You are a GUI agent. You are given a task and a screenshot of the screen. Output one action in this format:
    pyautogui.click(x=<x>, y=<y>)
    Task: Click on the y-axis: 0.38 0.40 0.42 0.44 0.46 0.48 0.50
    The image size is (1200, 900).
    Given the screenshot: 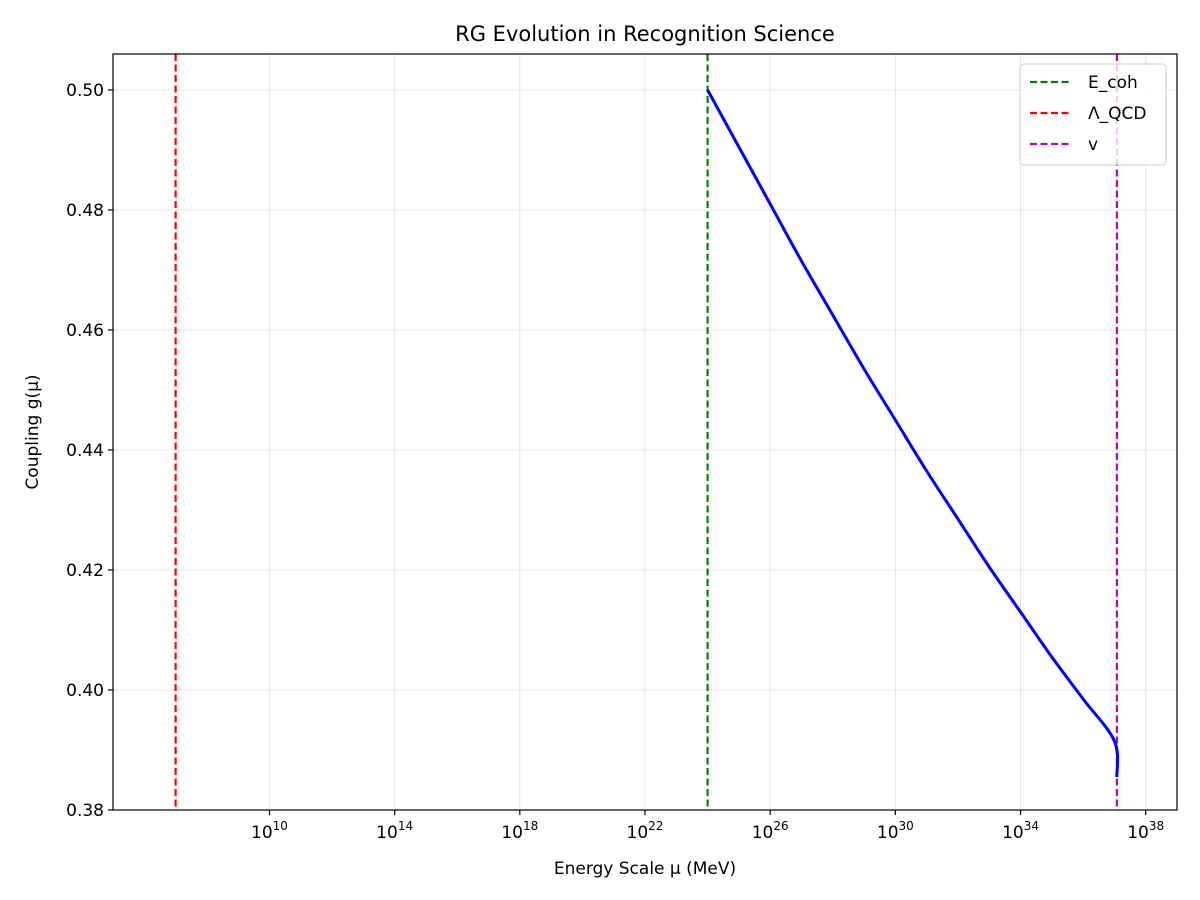 What is the action you would take?
    pyautogui.click(x=89, y=451)
    